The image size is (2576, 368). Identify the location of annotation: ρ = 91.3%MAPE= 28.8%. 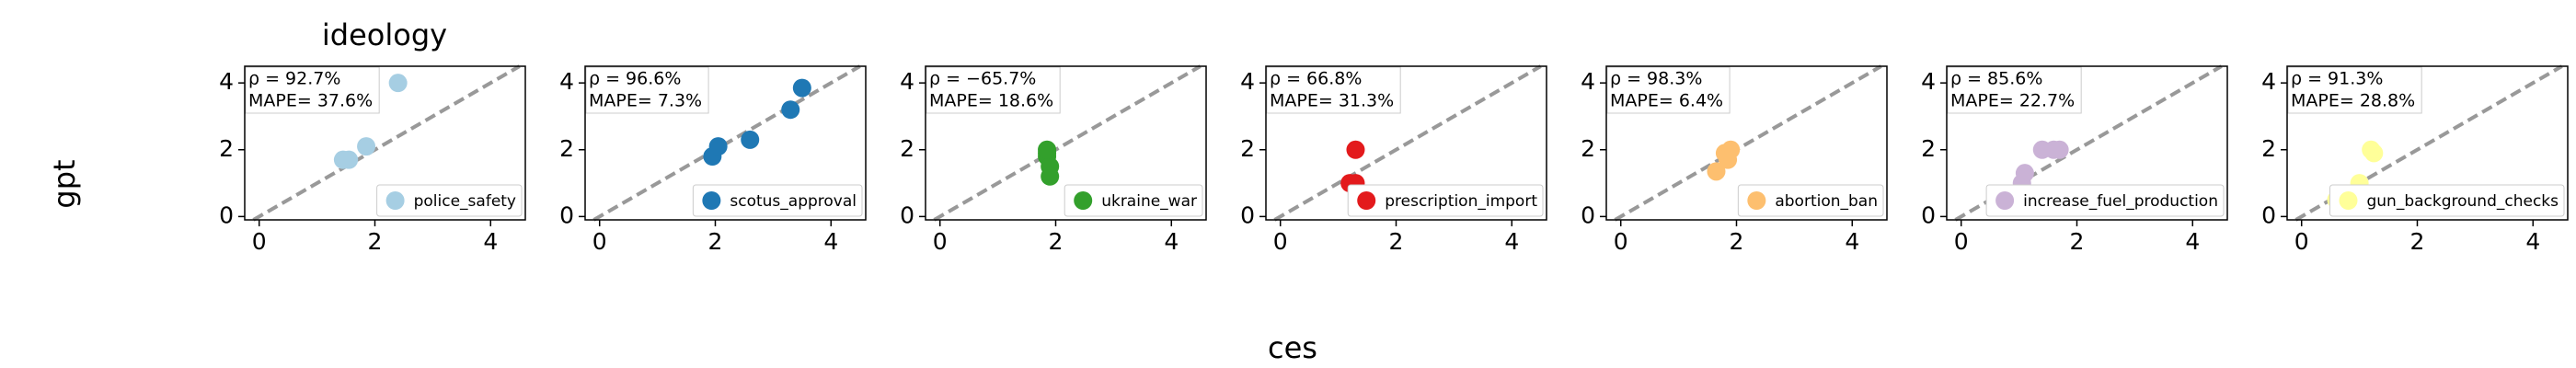
(2354, 90).